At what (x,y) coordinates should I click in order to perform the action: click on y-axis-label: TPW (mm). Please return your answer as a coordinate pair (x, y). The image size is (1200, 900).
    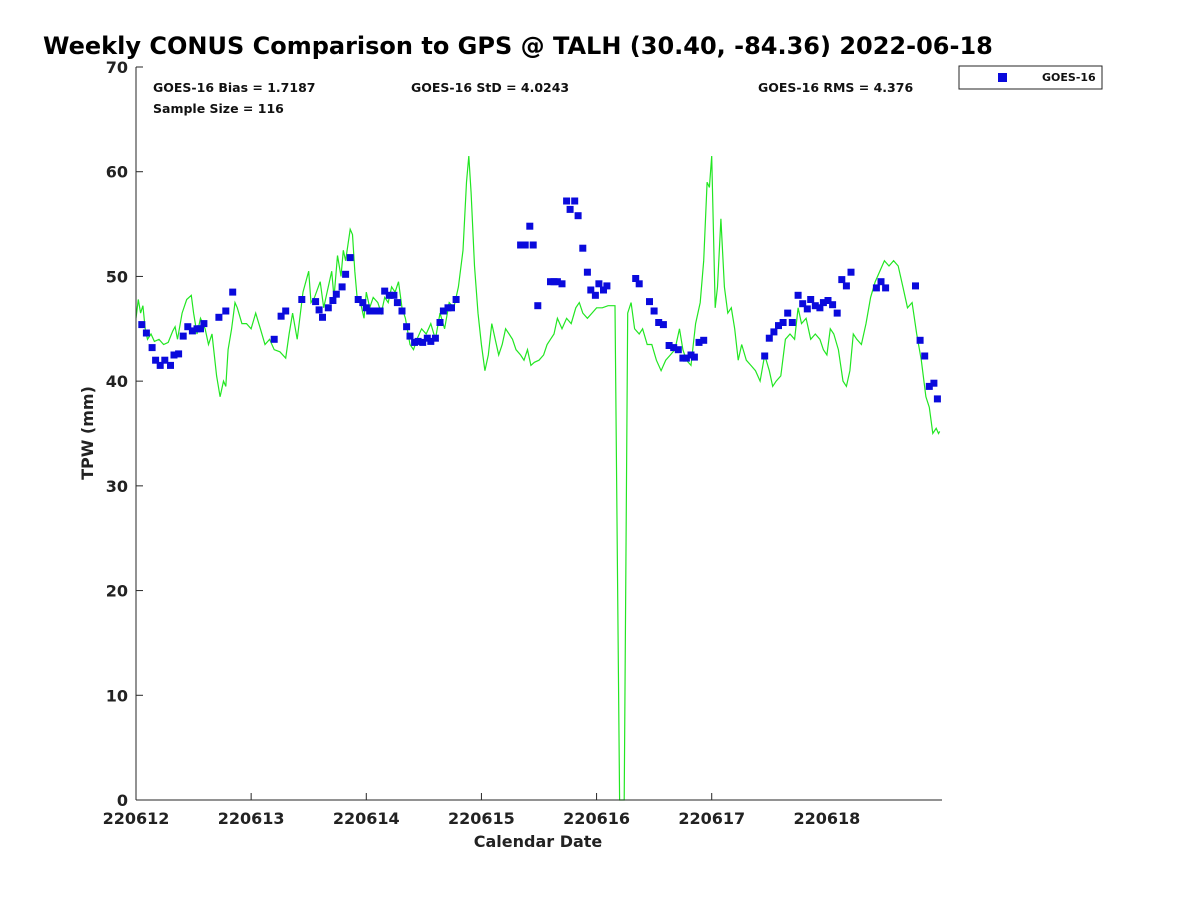
    Looking at the image, I should click on (87, 433).